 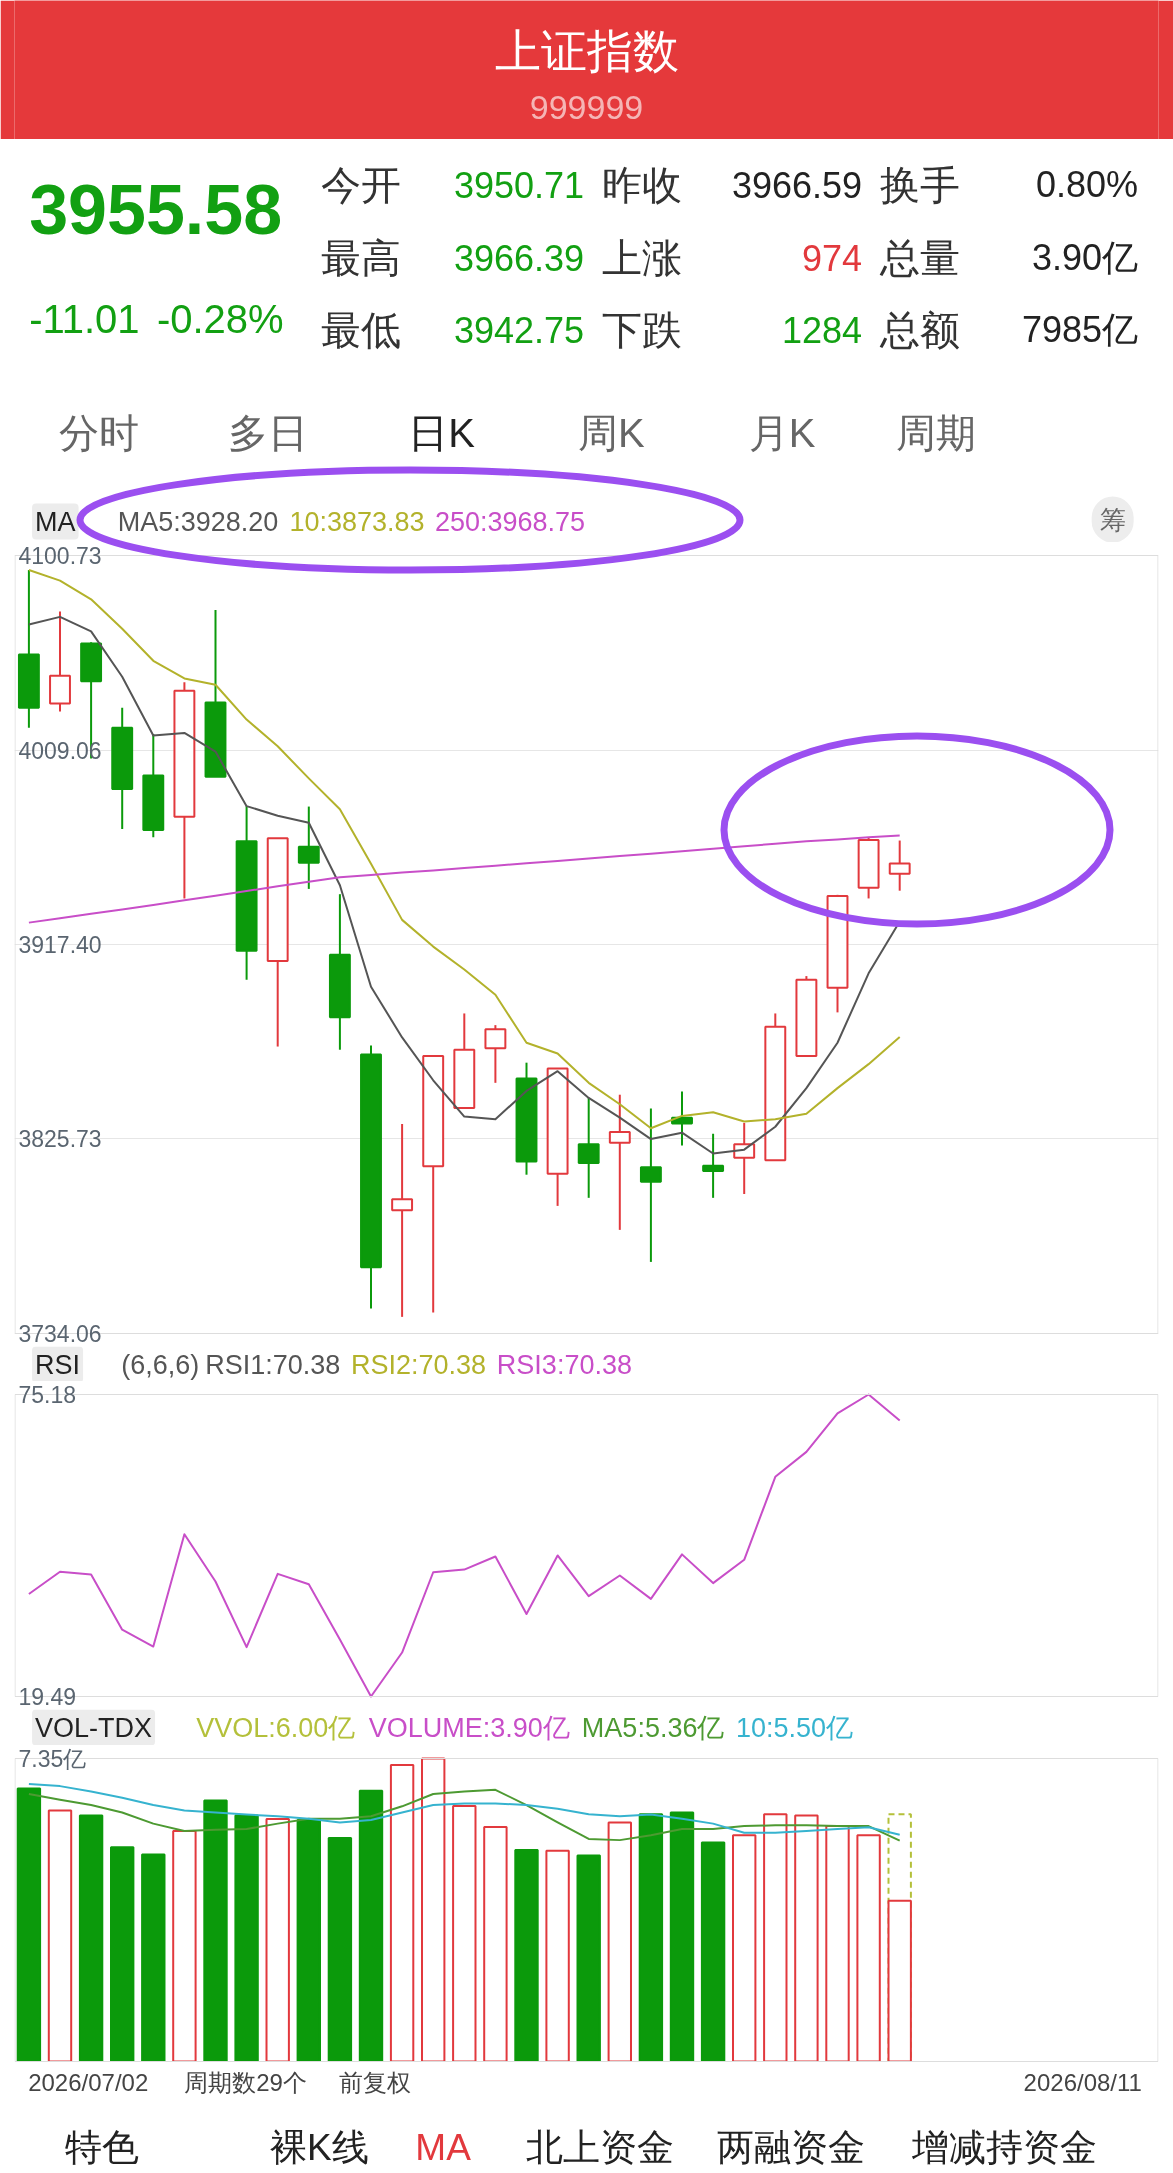 What do you see at coordinates (1080, 329) in the screenshot?
I see `text: 7985亿` at bounding box center [1080, 329].